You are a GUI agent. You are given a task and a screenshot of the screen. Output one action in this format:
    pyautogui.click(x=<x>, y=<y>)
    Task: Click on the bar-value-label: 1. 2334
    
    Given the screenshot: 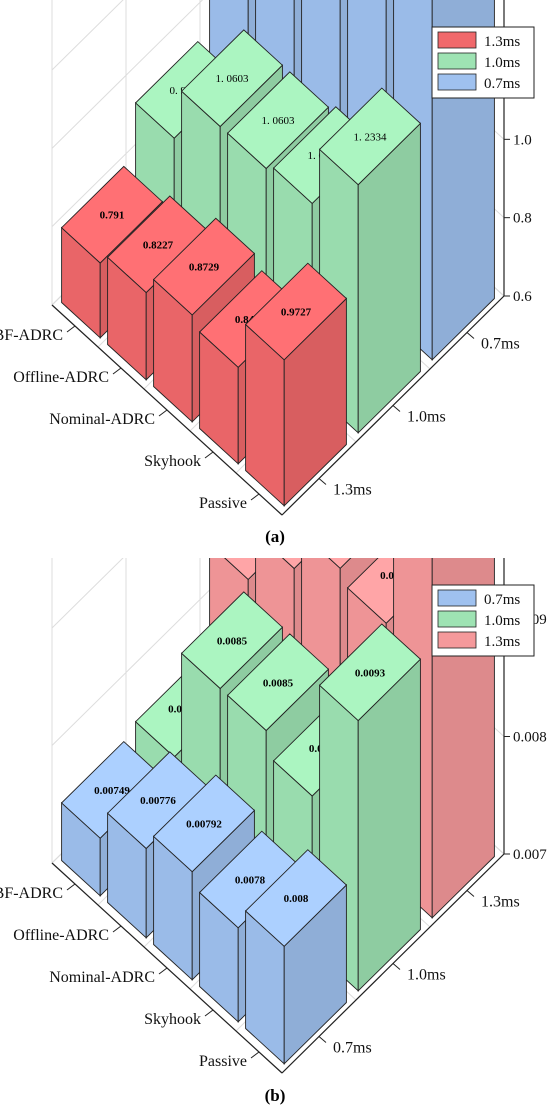 What is the action you would take?
    pyautogui.click(x=371, y=137)
    